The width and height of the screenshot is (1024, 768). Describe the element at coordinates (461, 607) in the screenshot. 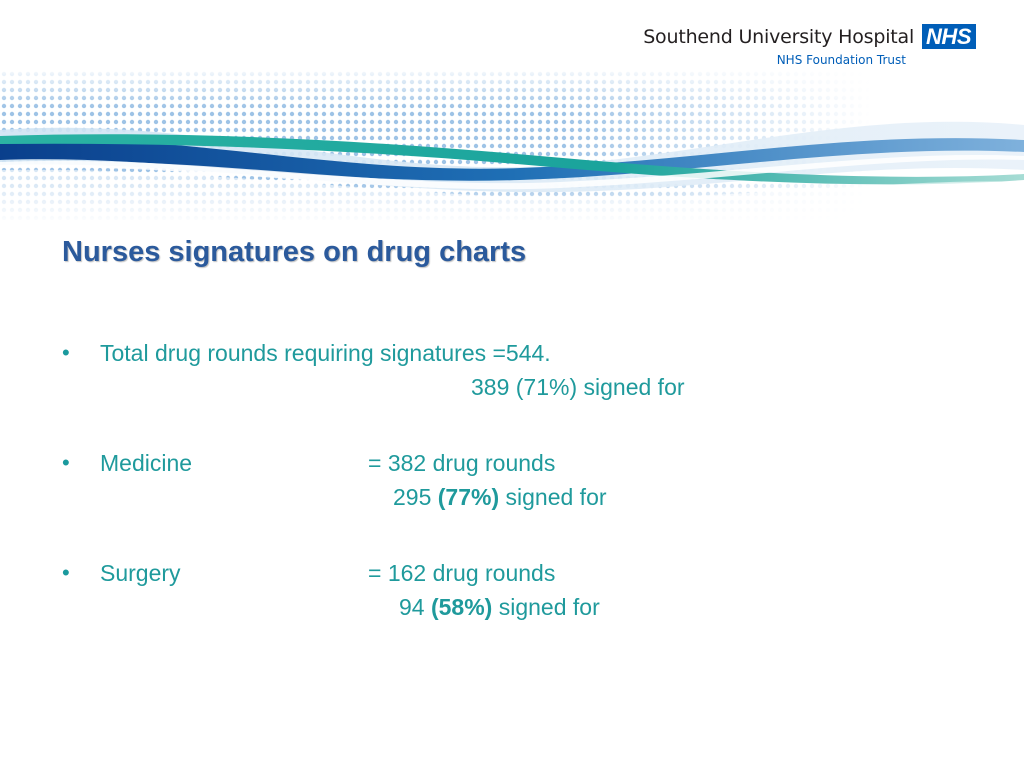

I see `detail-percent: (58%)` at that location.